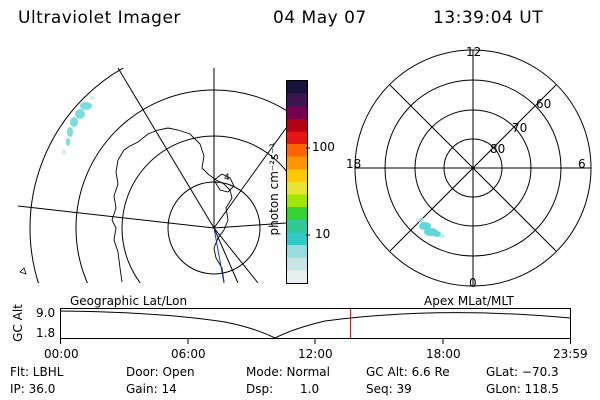 The image size is (600, 400). I want to click on mlt-label-18: 18, so click(354, 164).